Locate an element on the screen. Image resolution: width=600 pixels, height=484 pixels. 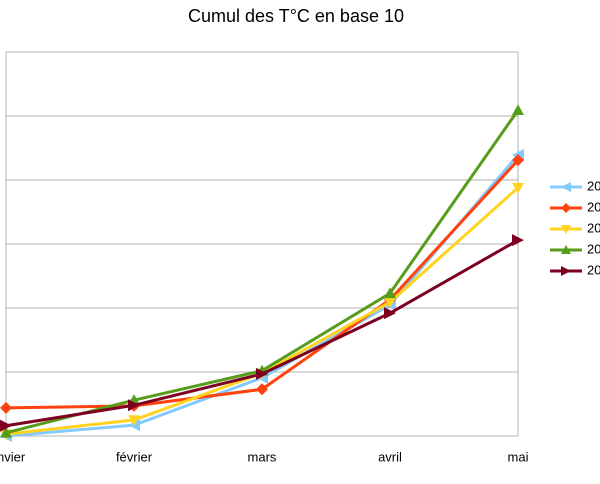
x-tick-label: mars is located at coordinates (262, 456).